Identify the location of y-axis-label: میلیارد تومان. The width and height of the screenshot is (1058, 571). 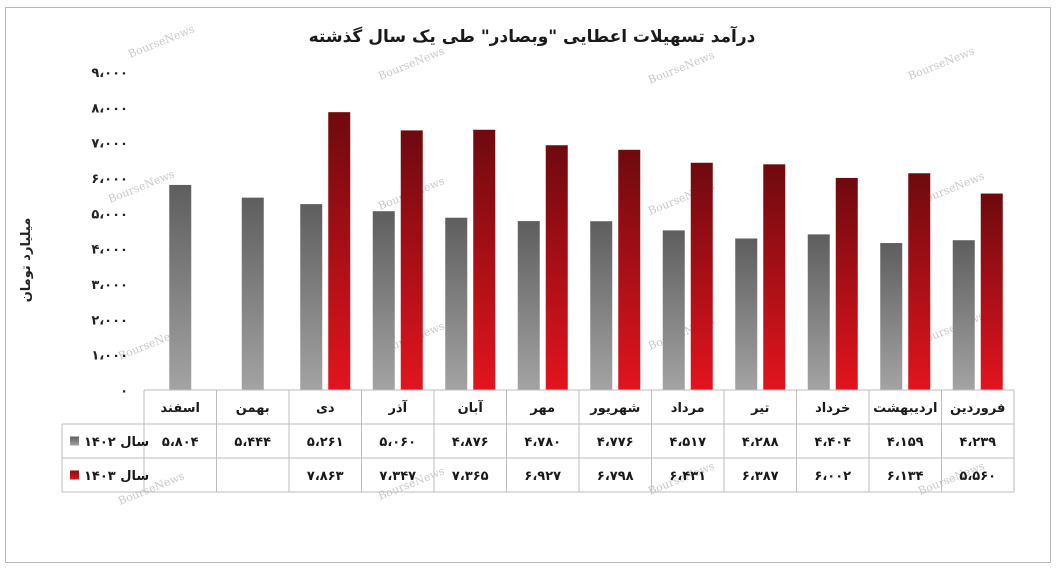
(26, 260).